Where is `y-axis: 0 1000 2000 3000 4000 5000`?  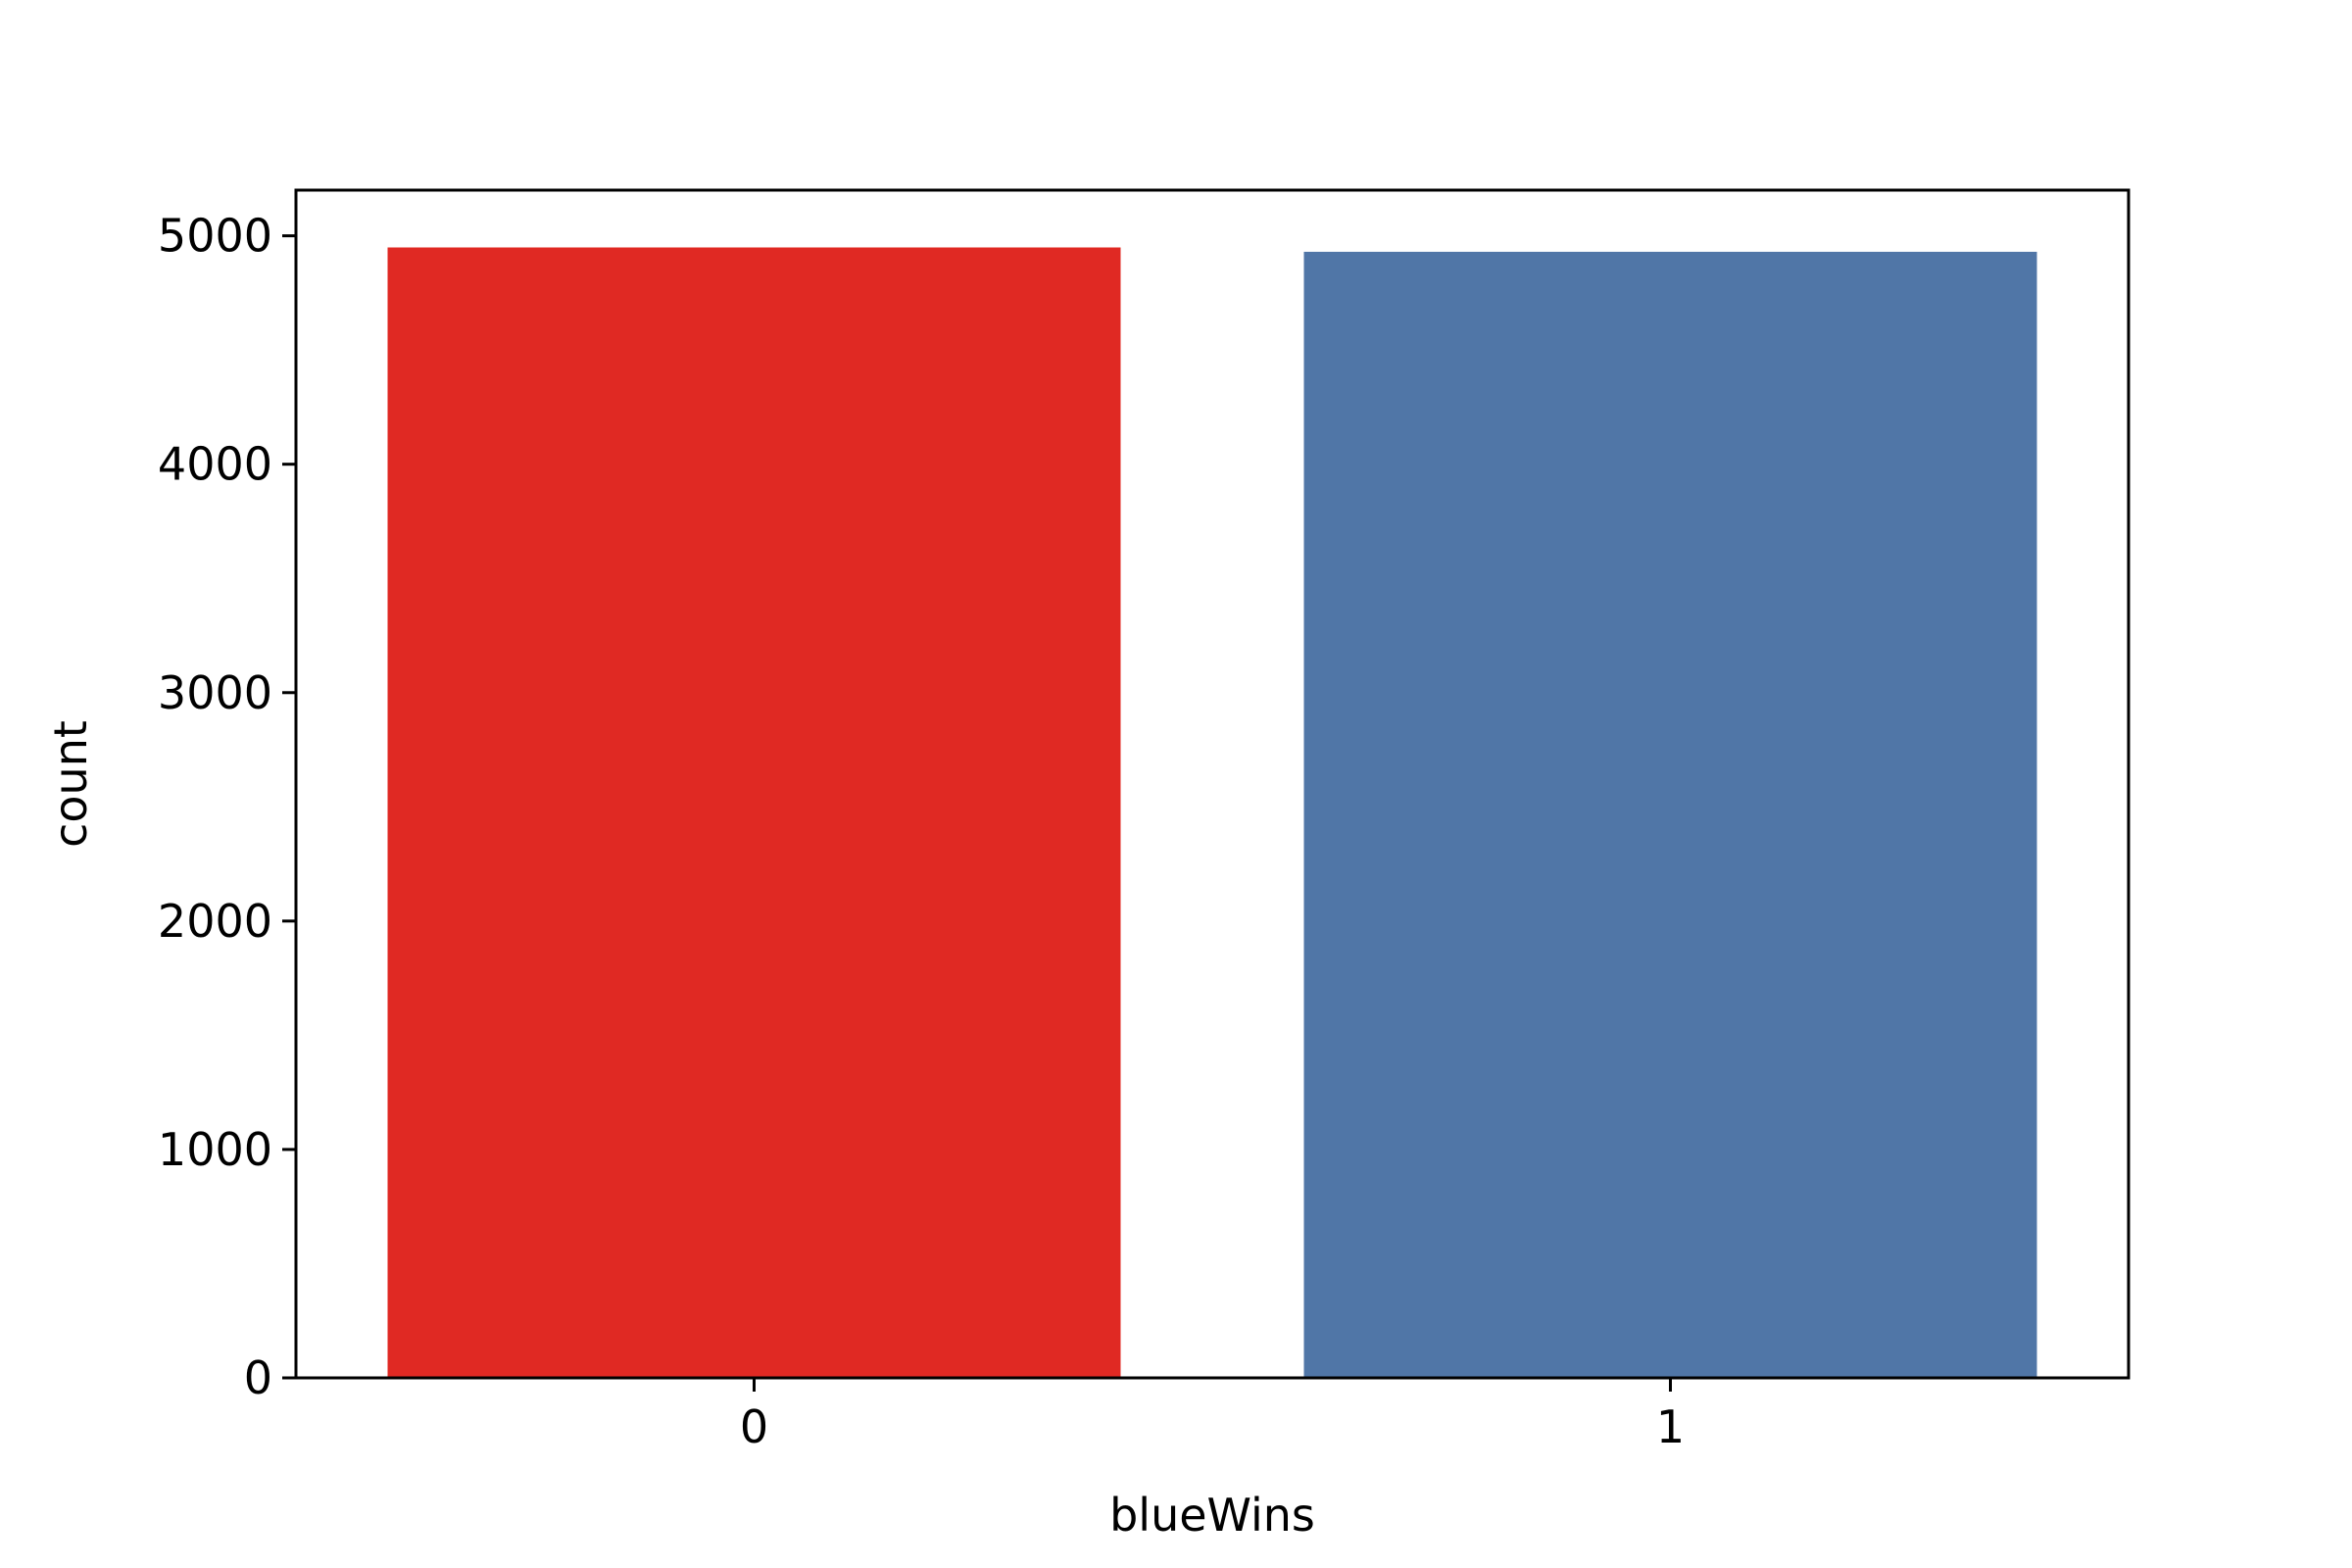
y-axis: 0 1000 2000 3000 4000 5000 is located at coordinates (227, 807).